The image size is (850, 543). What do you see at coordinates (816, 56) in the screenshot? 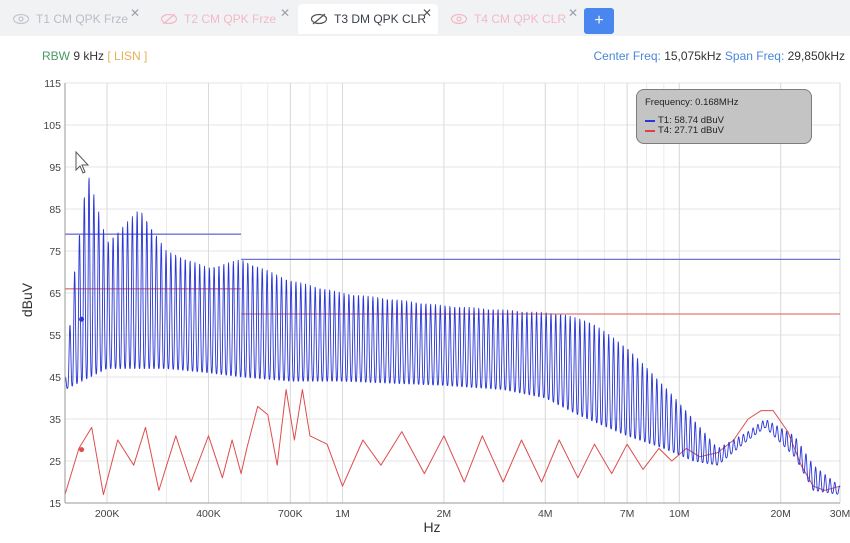
I see `span-freq-value: 29,850kHz` at bounding box center [816, 56].